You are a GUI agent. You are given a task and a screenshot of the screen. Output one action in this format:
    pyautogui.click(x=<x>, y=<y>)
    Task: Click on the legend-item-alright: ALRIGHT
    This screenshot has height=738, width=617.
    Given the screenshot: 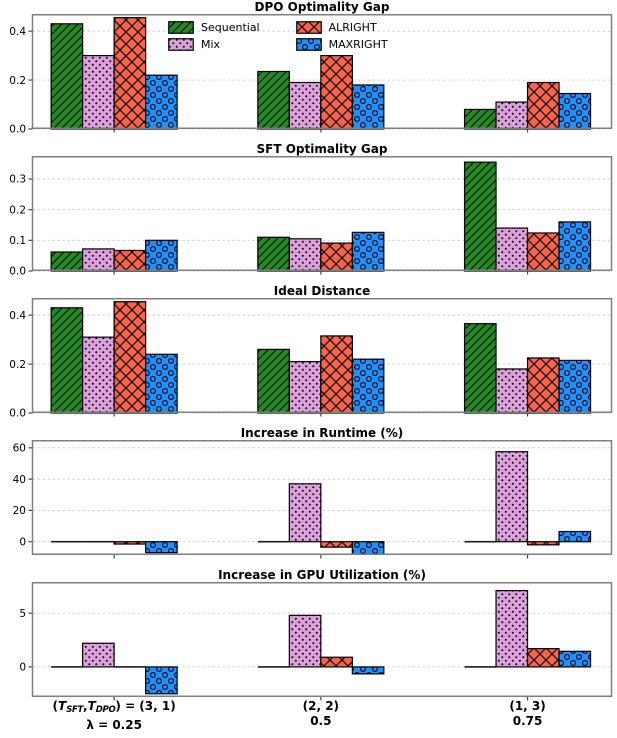 What is the action you would take?
    pyautogui.click(x=341, y=27)
    